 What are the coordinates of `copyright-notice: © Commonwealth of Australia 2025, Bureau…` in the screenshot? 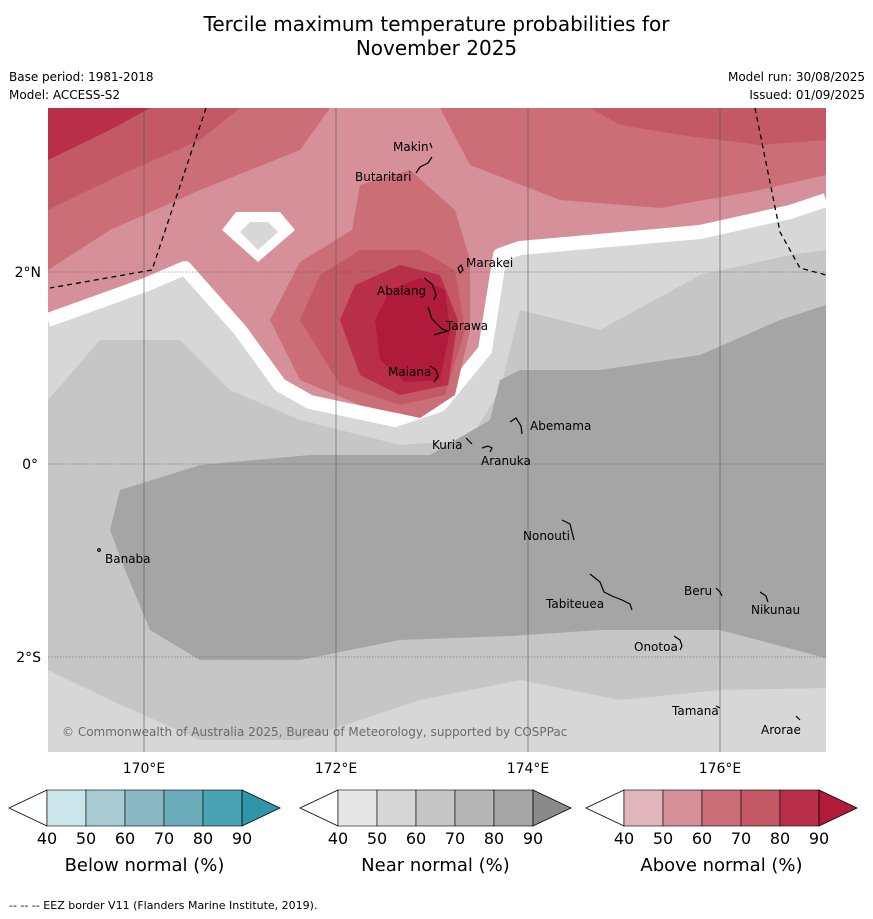 It's located at (314, 732).